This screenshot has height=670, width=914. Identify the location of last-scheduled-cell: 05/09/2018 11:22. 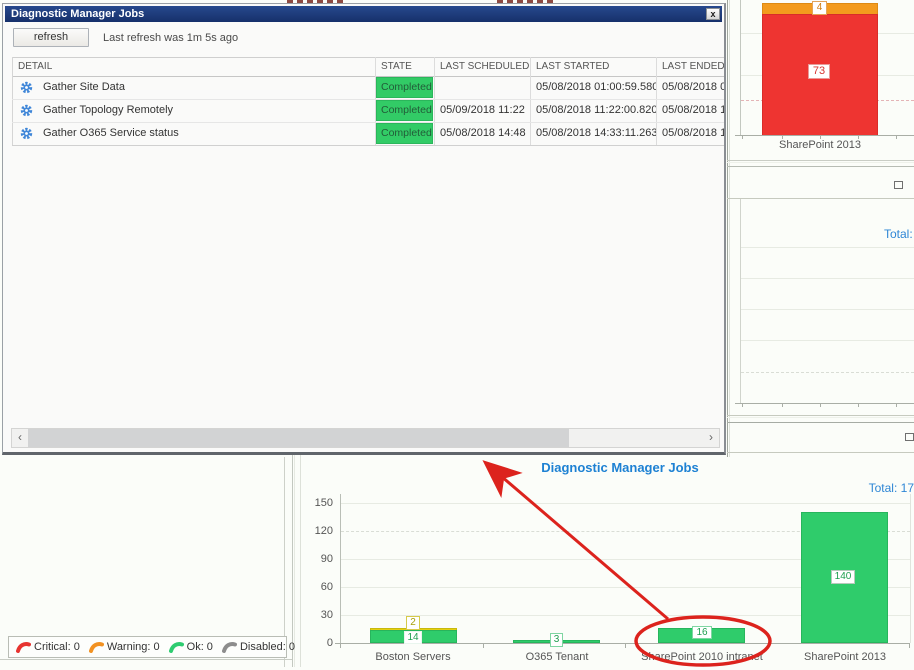
(482, 110).